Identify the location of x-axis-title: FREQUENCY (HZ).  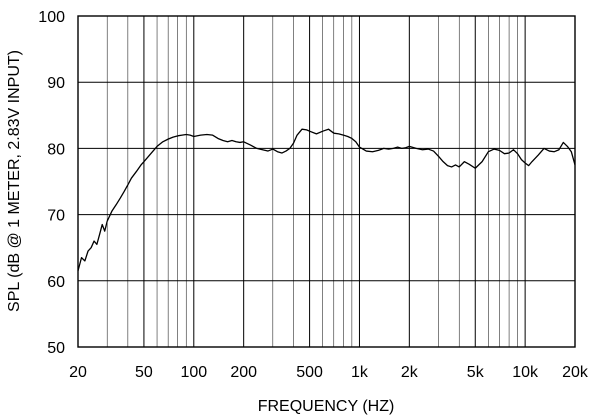
(326, 406).